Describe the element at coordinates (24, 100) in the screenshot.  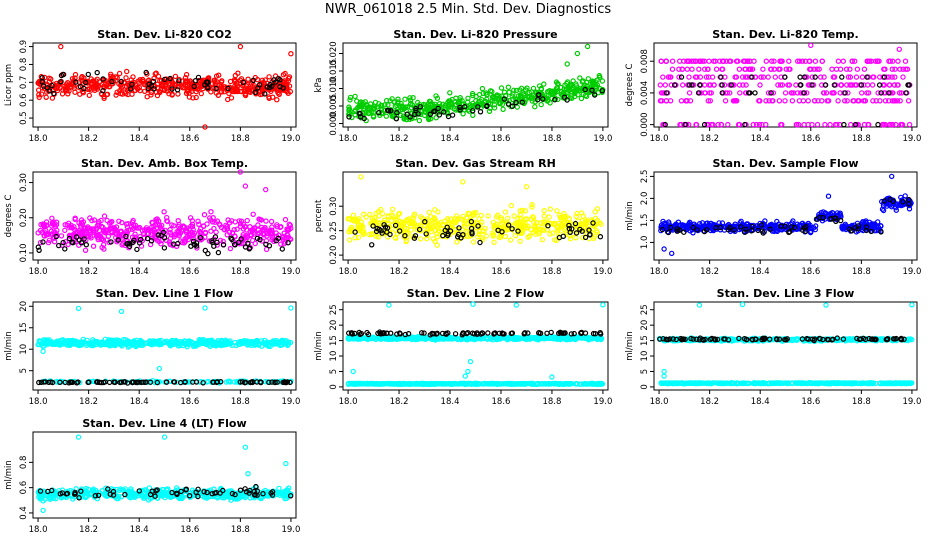
I see `y-tick-label: 0.6` at that location.